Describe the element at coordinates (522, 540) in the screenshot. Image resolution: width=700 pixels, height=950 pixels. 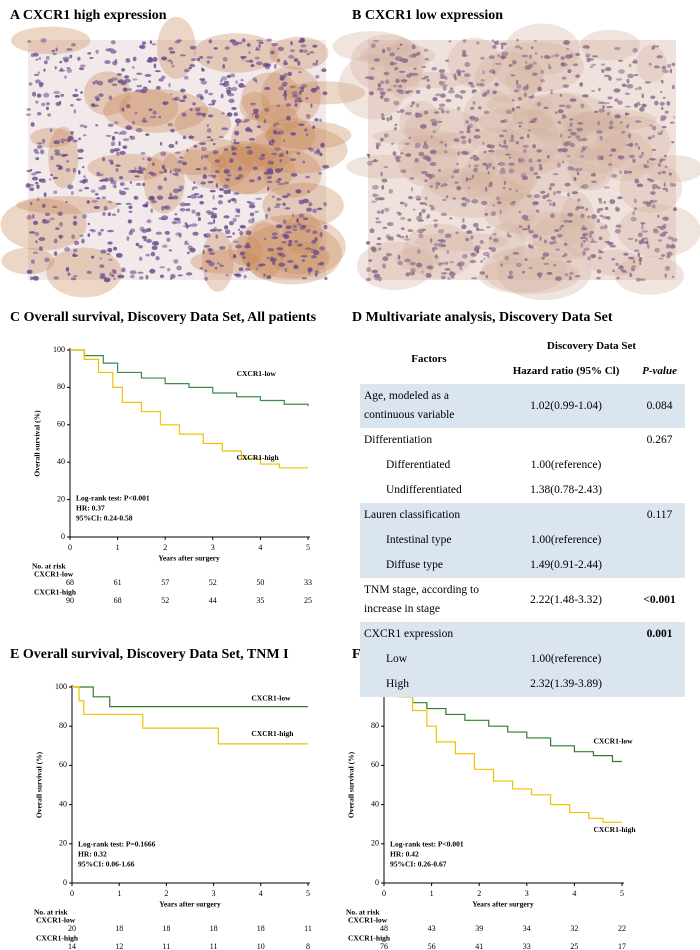
I see `table-row: Intestinal type 1.00(reference)` at that location.